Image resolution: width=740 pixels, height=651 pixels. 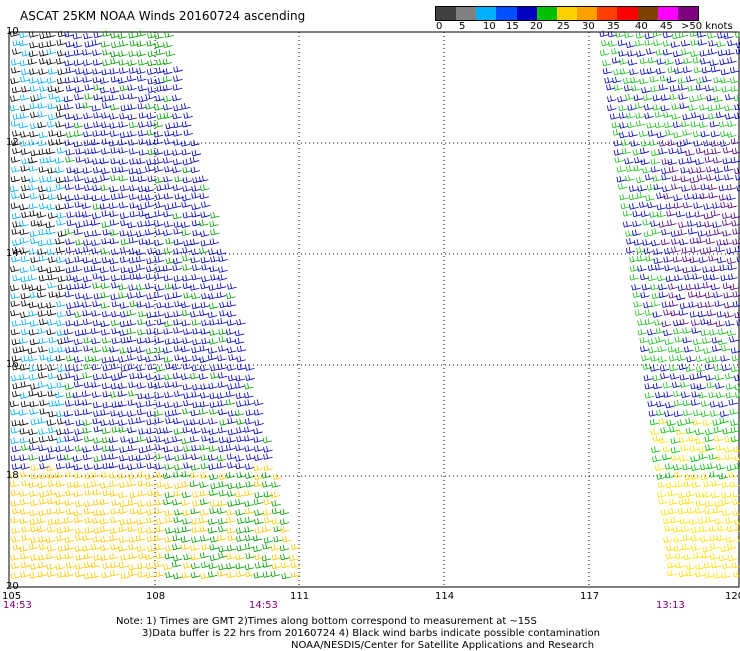 What do you see at coordinates (563, 26) in the screenshot?
I see `colorbar-label: 25` at bounding box center [563, 26].